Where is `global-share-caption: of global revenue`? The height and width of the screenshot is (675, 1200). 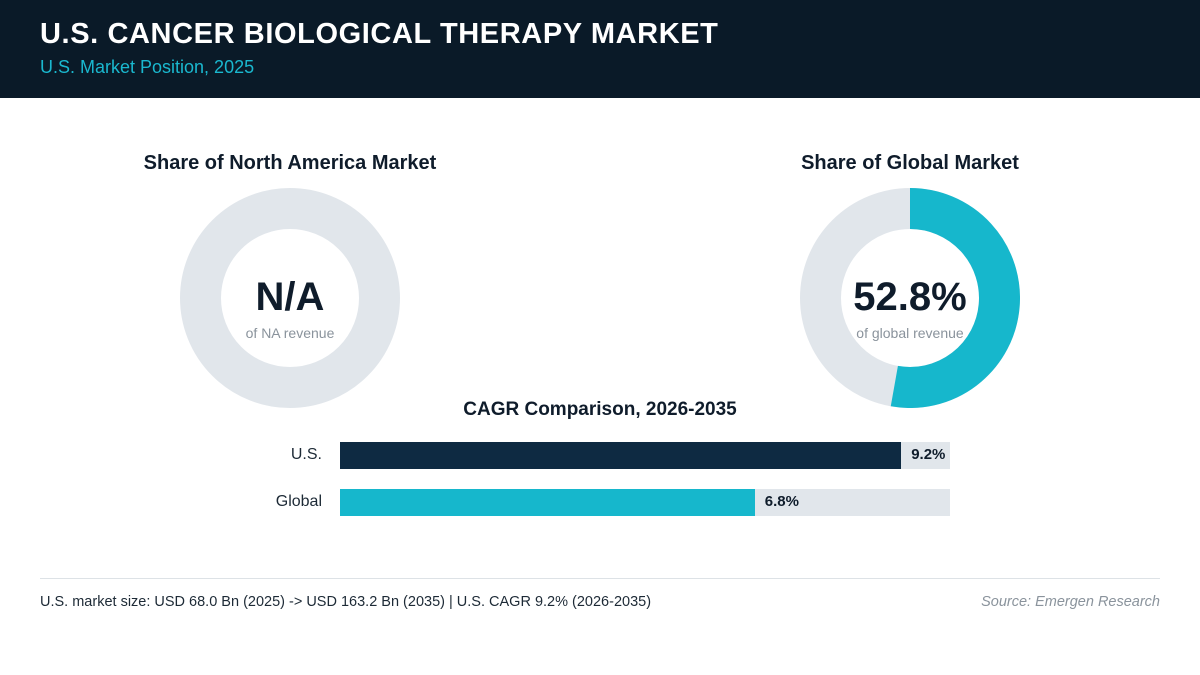
global-share-caption: of global revenue is located at coordinates (910, 333).